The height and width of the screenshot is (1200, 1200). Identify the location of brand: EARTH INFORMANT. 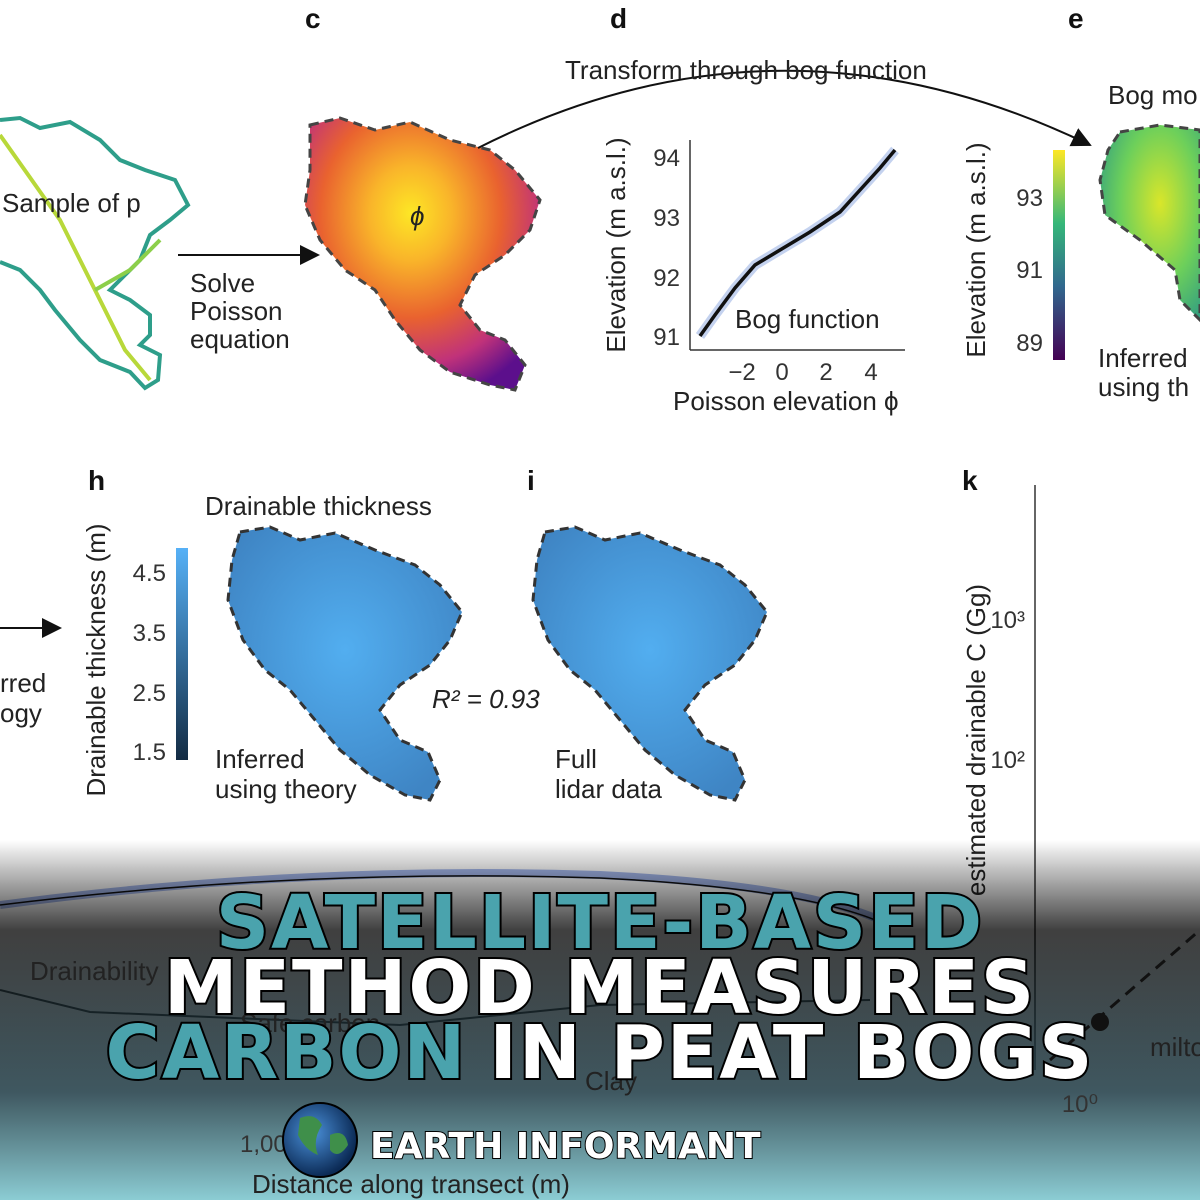
(565, 1146).